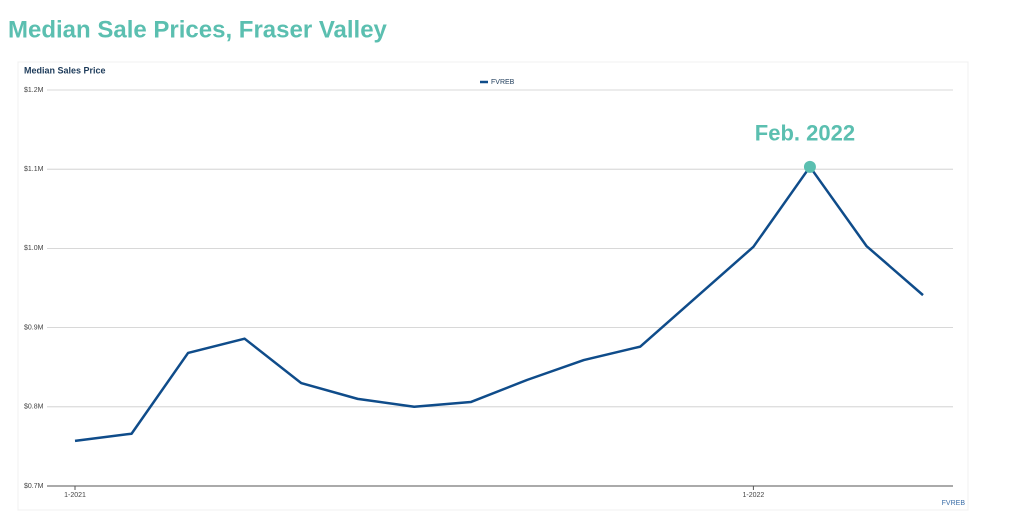 The width and height of the screenshot is (1024, 512). Describe the element at coordinates (34, 169) in the screenshot. I see `y-tick-label: $1.1M` at that location.